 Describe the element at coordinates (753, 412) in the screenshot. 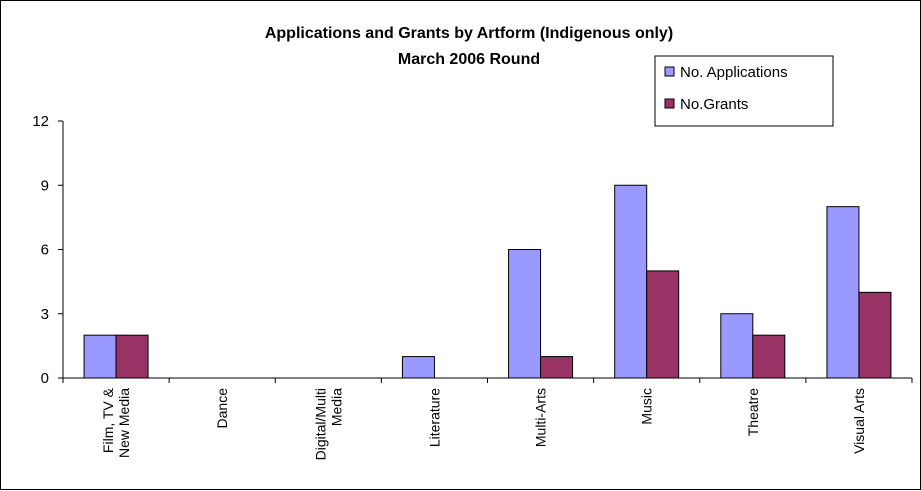

I see `x-category-label-6: Theatre` at that location.